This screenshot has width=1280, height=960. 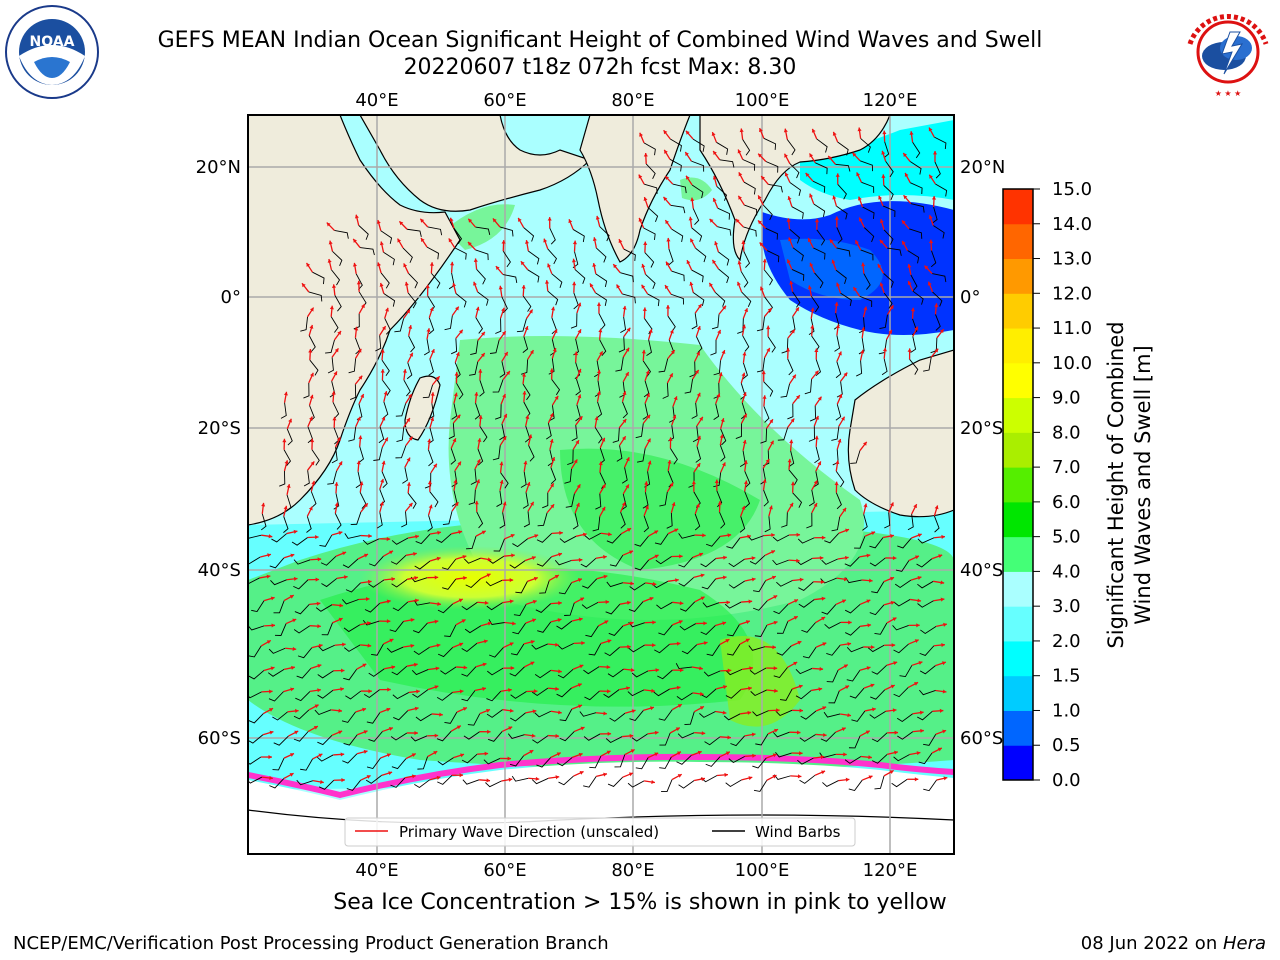 I want to click on lat-label-right: 0°, so click(x=970, y=297).